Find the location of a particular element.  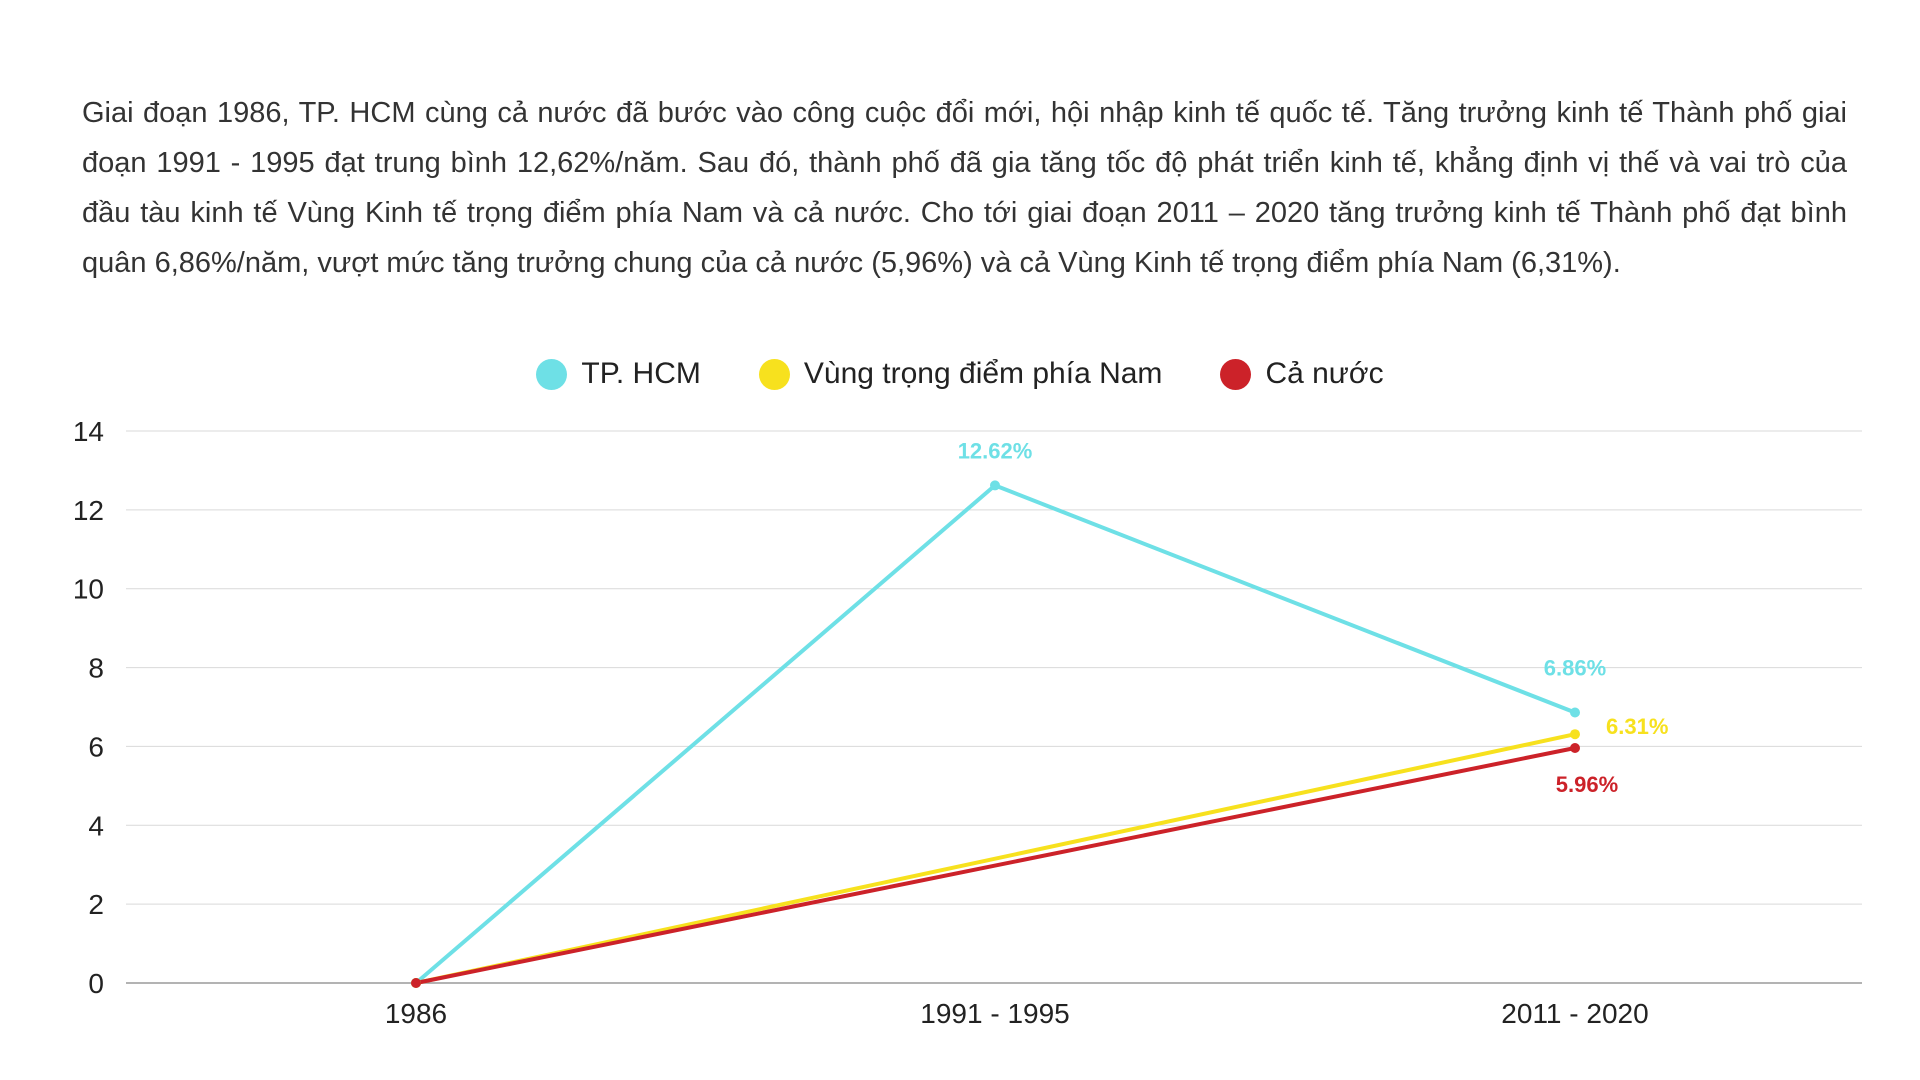

y-tick-label: 0 is located at coordinates (96, 983).